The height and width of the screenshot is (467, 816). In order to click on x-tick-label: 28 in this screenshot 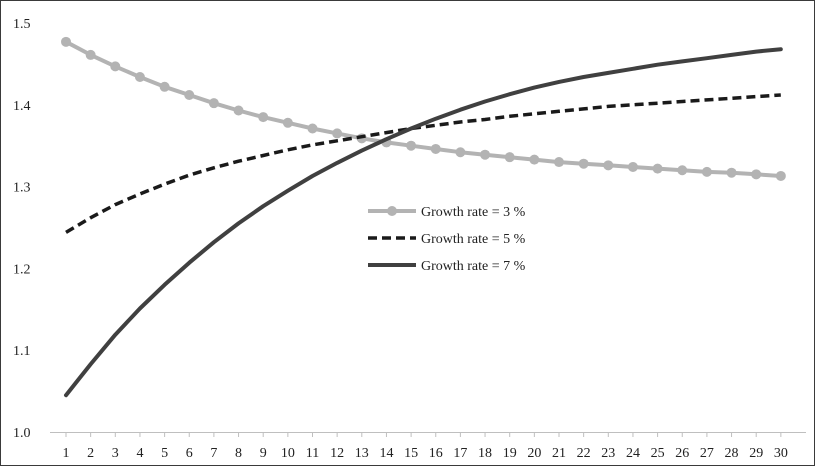, I will do `click(732, 453)`.